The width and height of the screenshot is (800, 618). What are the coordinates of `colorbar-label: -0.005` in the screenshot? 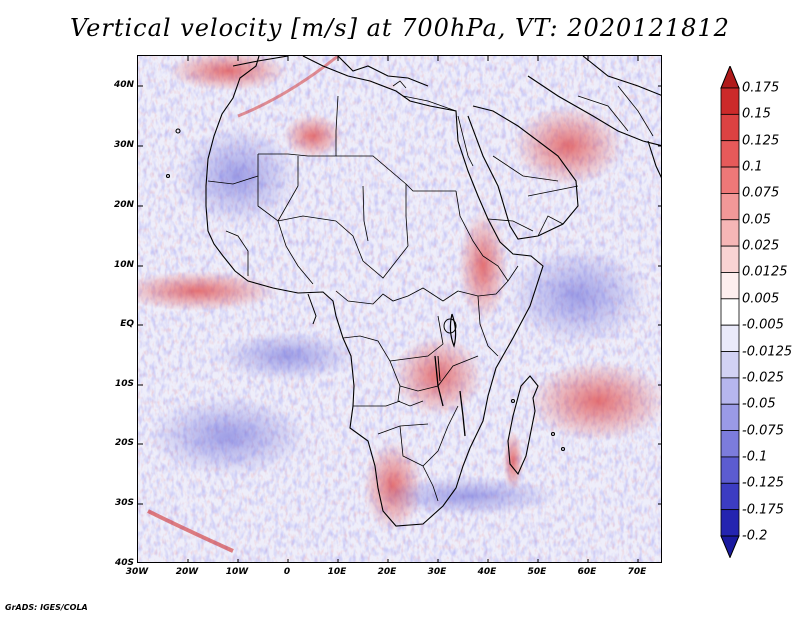 It's located at (763, 325).